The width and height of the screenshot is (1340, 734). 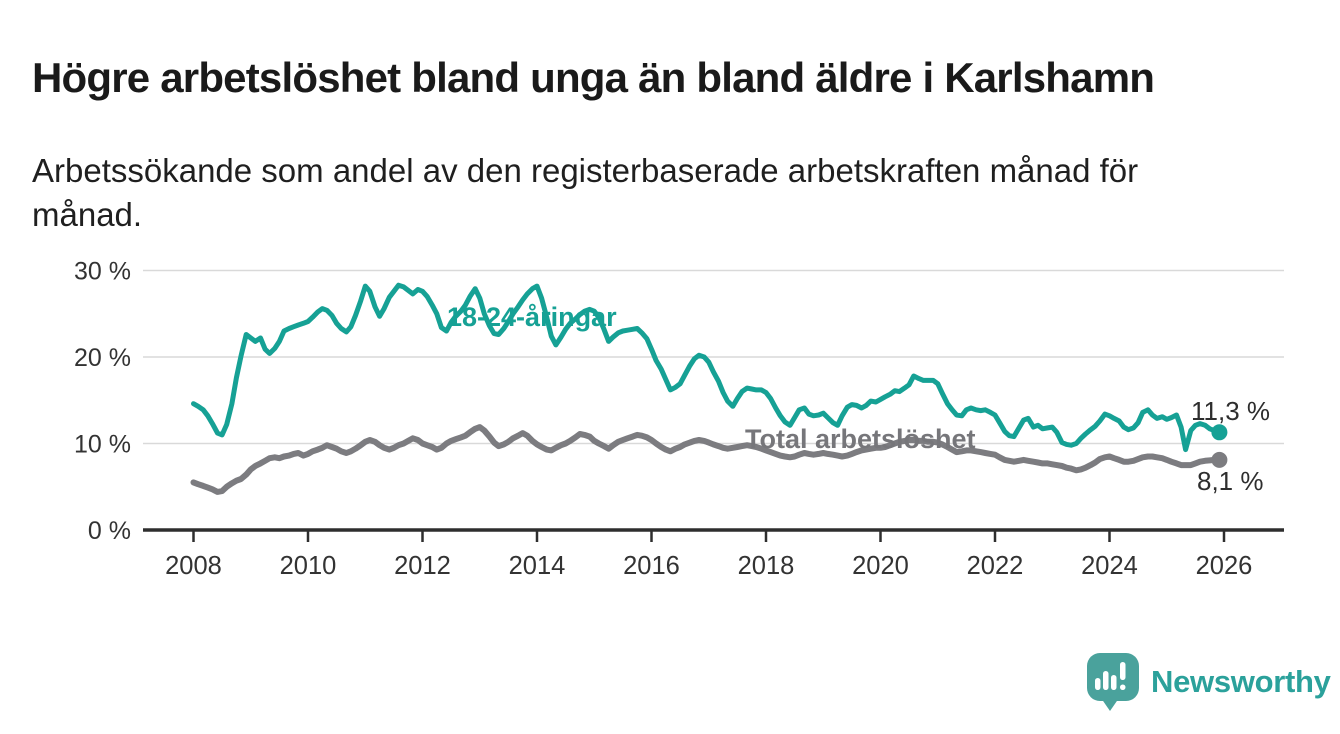 I want to click on series-label-young: 18-24-åringar, so click(x=532, y=317).